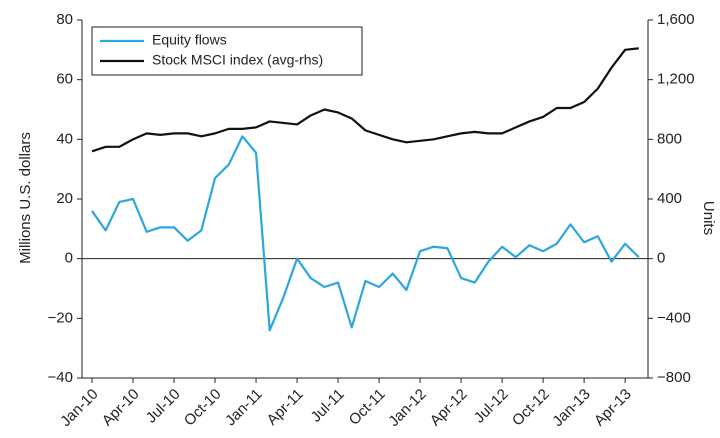  I want to click on y-tick-label: 60, so click(64, 79).